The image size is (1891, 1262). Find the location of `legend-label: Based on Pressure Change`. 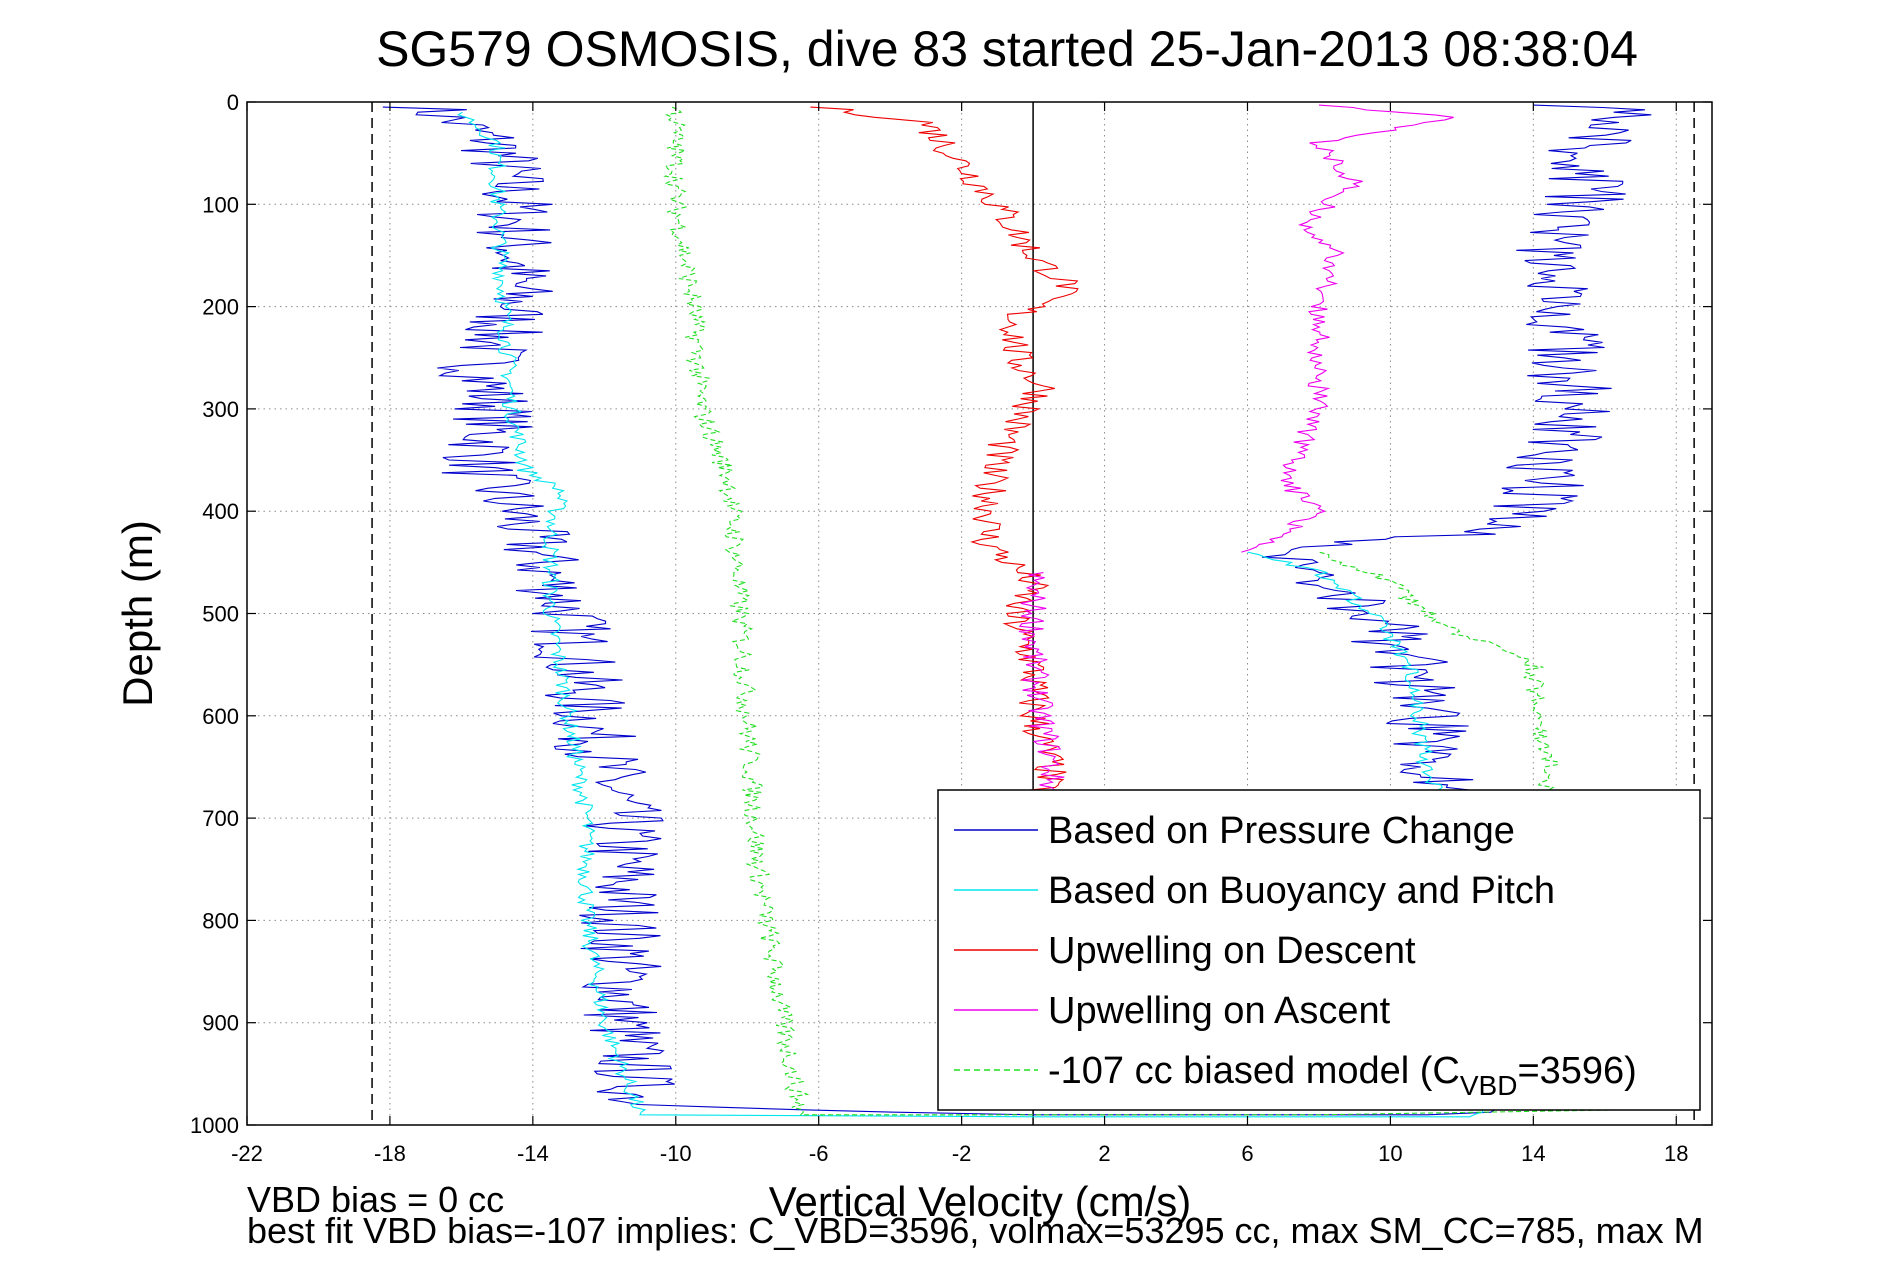

legend-label: Based on Pressure Change is located at coordinates (1281, 831).